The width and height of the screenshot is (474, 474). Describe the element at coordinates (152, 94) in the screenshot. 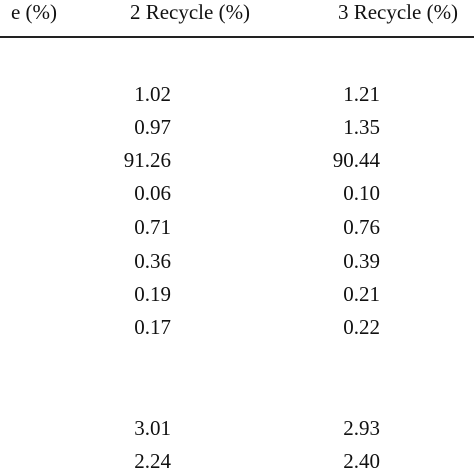

I see `table-cell: 1.02` at that location.